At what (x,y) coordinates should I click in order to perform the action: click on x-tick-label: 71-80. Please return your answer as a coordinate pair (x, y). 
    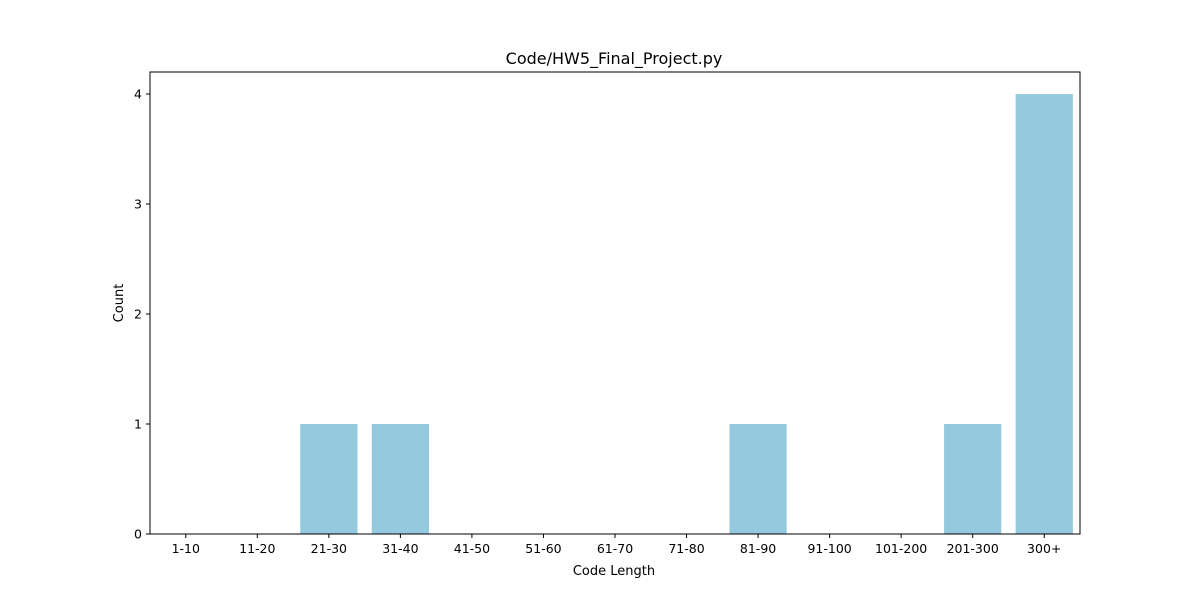
    Looking at the image, I should click on (686, 548).